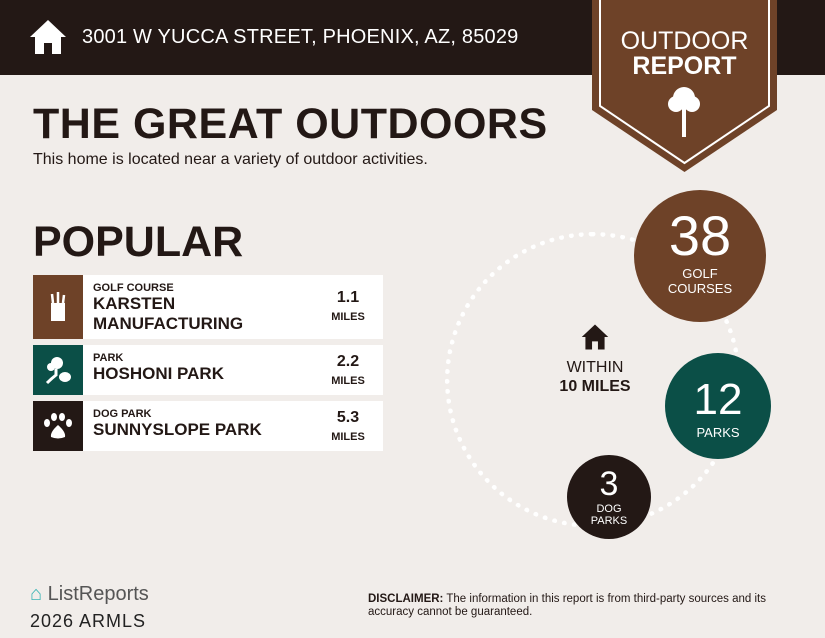 The width and height of the screenshot is (825, 638). Describe the element at coordinates (108, 358) in the screenshot. I see `item-category: PARK` at that location.